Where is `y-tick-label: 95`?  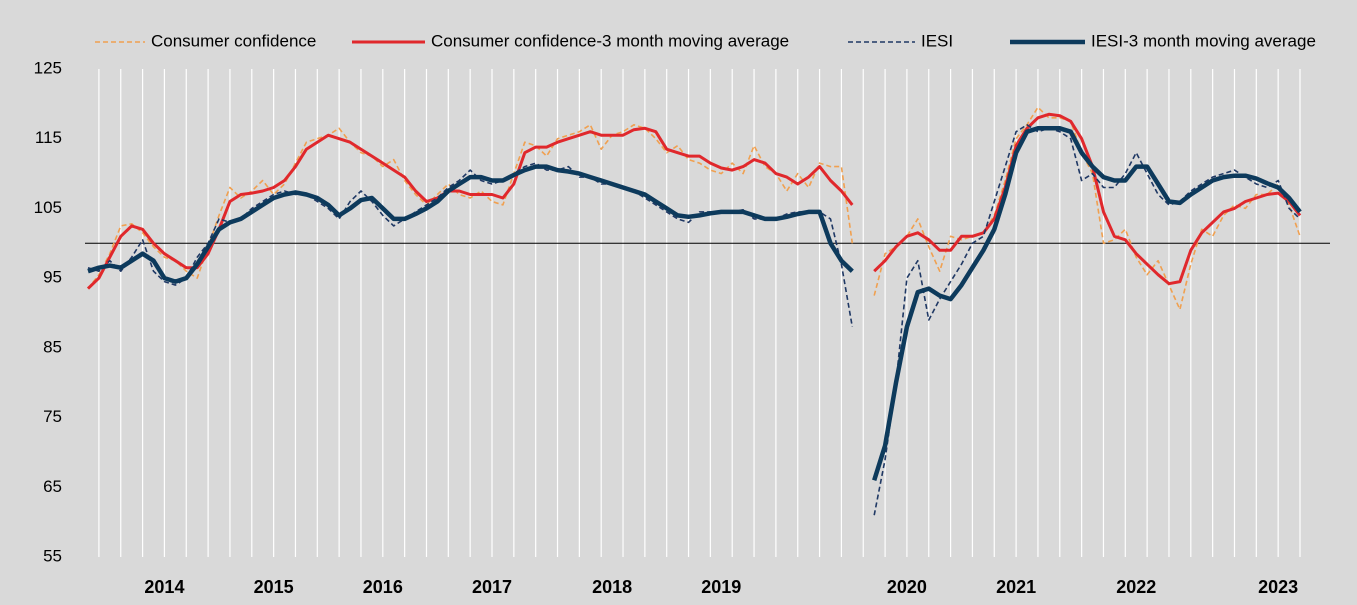
y-tick-label: 95 is located at coordinates (52, 277).